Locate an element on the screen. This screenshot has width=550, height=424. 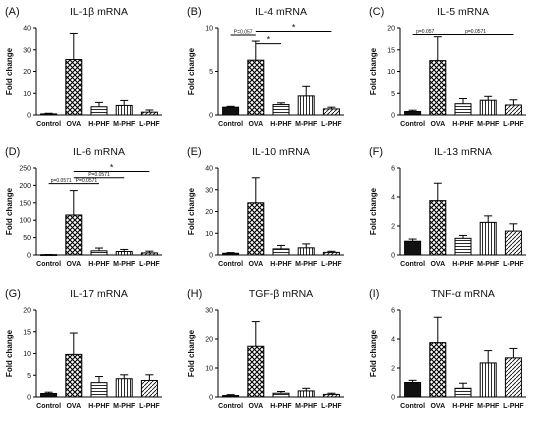
y-tick-label: 50 is located at coordinates (27, 238).